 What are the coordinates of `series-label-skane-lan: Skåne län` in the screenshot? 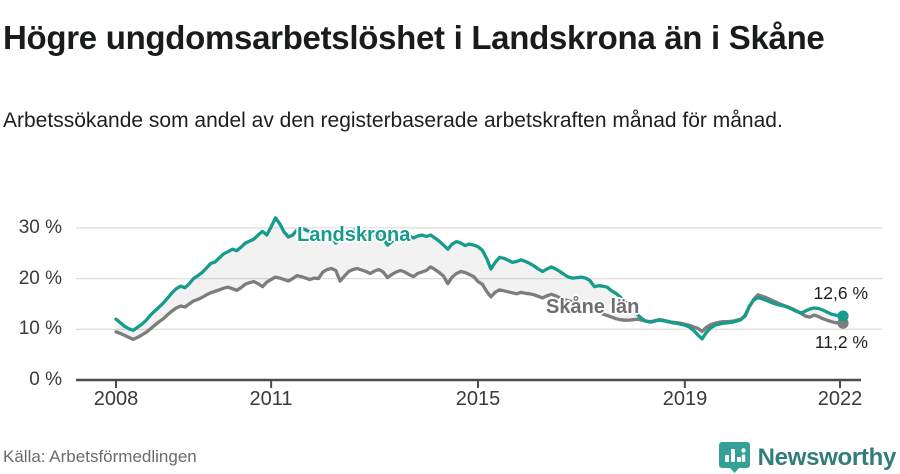 It's located at (593, 307).